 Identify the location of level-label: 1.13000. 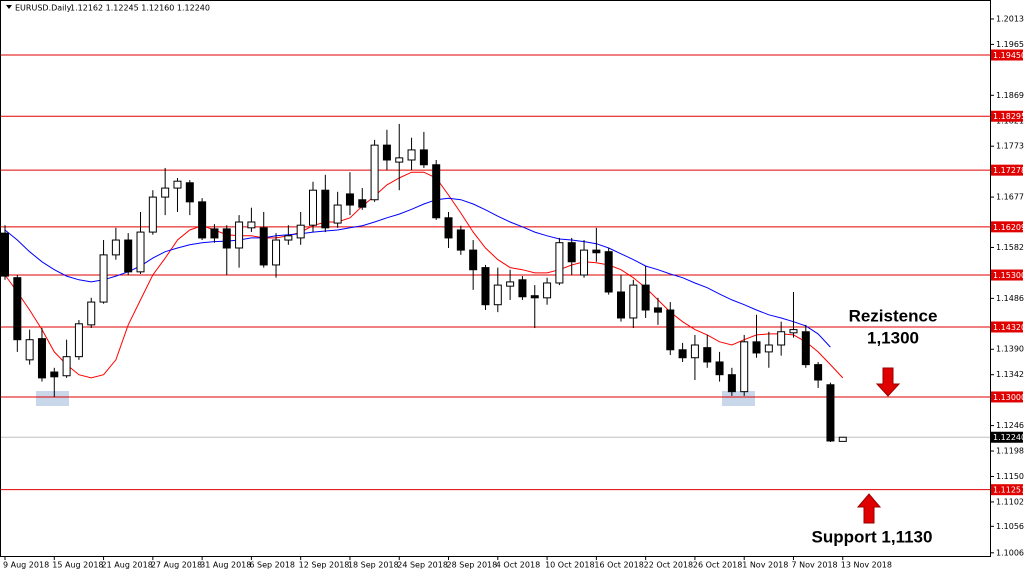
(1008, 397).